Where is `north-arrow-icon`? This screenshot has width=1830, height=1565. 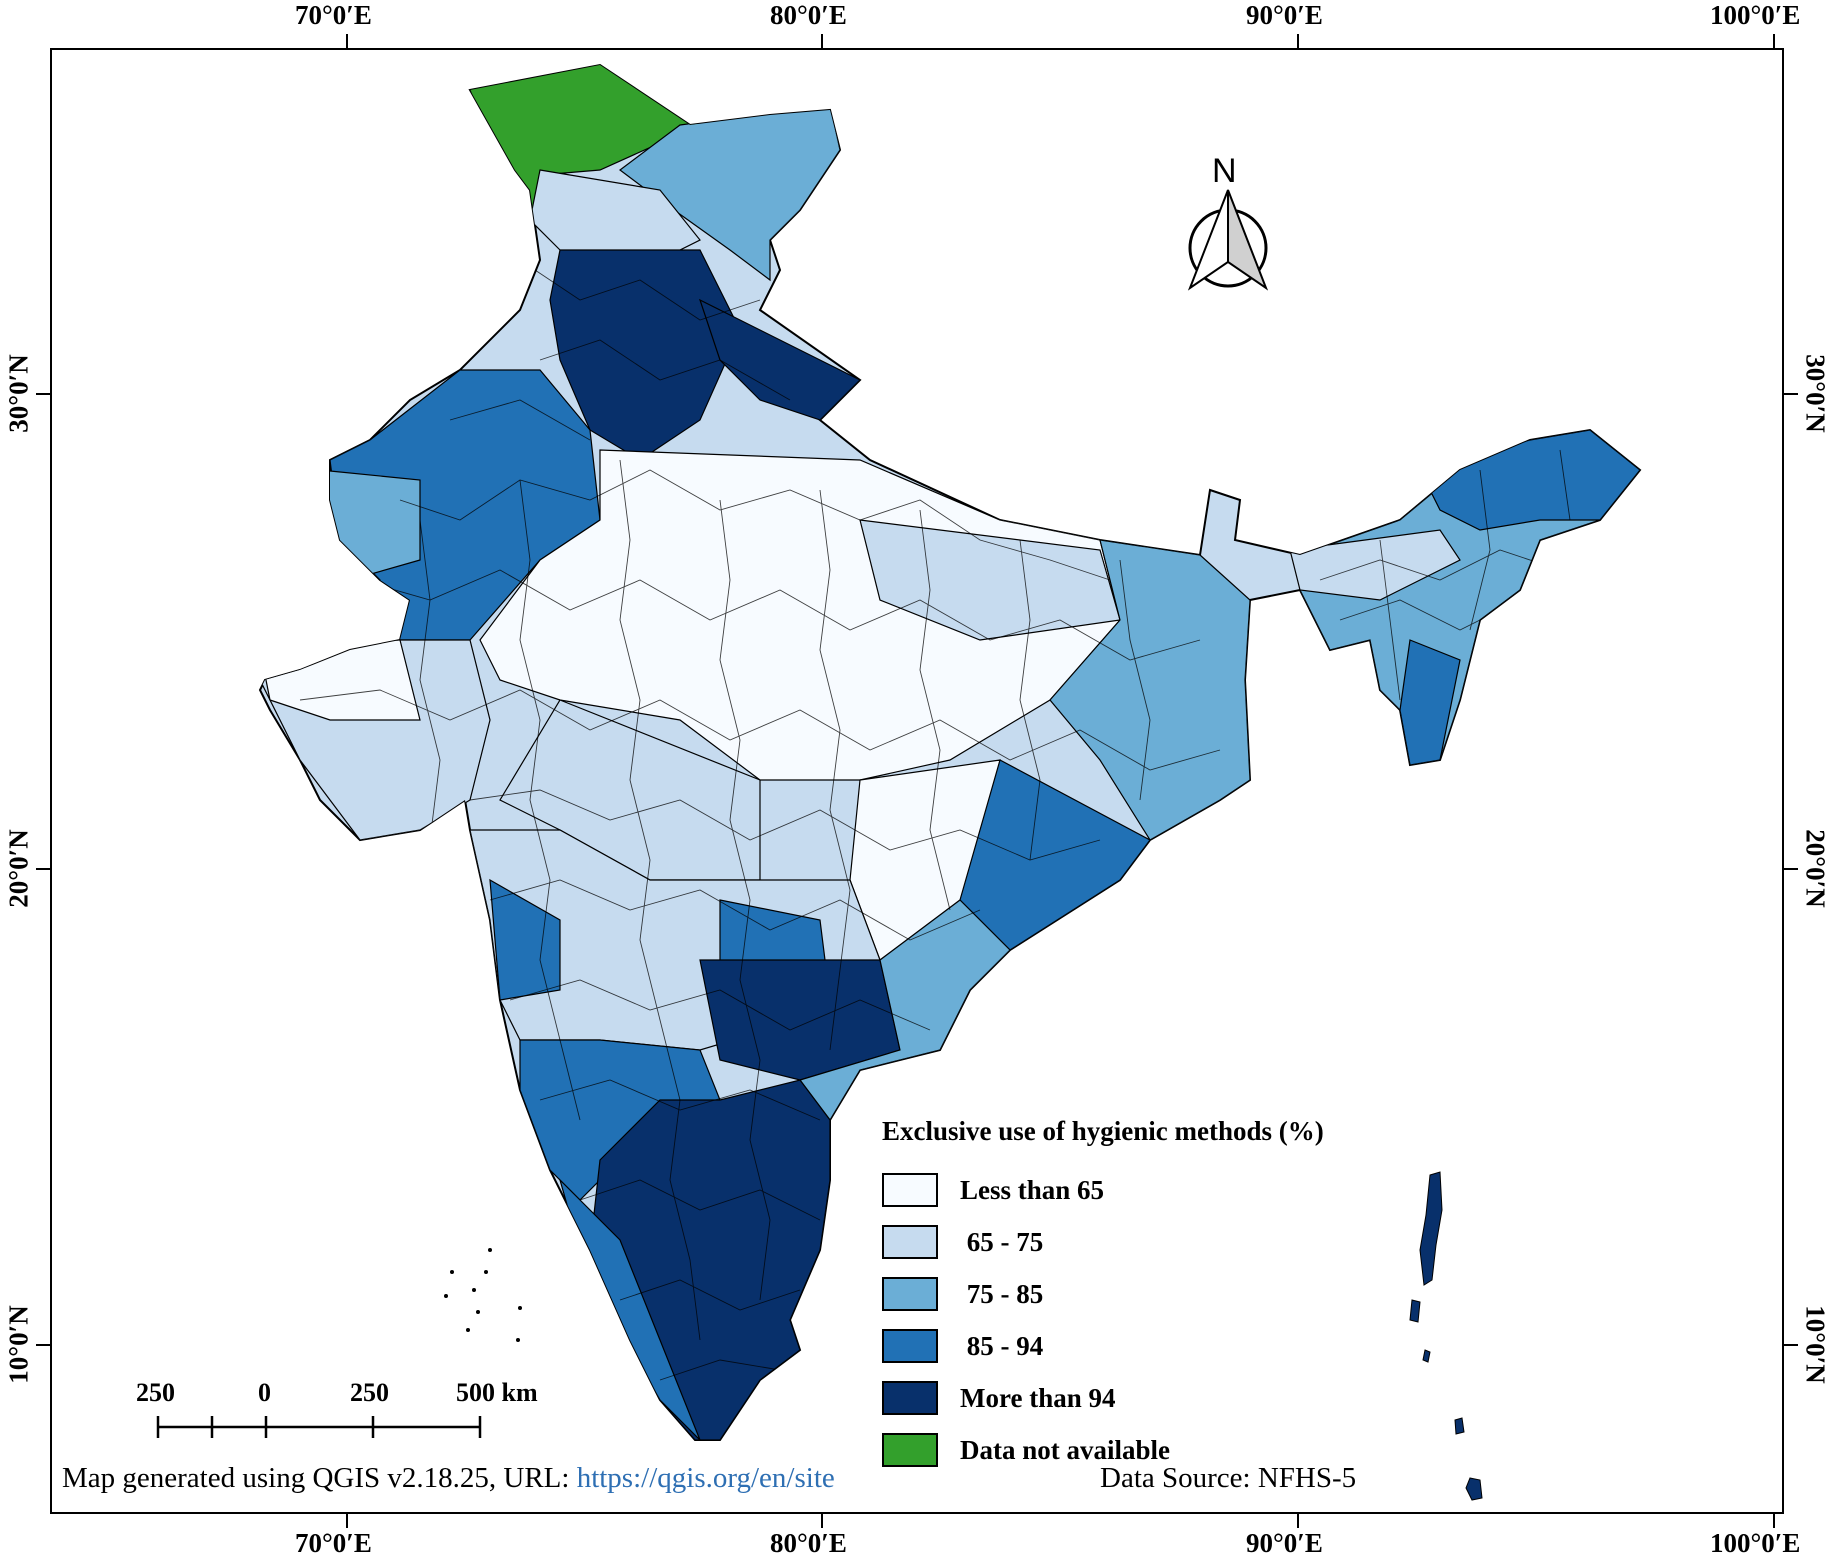 north-arrow-icon is located at coordinates (1228, 240).